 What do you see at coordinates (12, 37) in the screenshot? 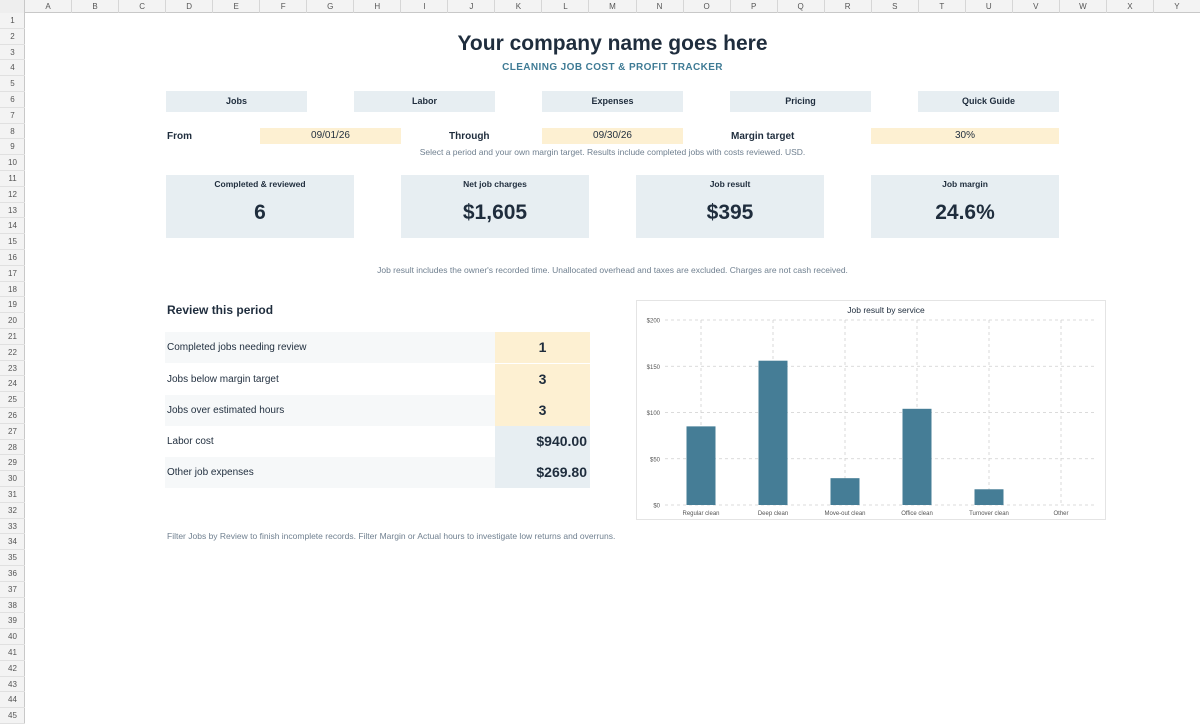
I see `row-header: 2` at bounding box center [12, 37].